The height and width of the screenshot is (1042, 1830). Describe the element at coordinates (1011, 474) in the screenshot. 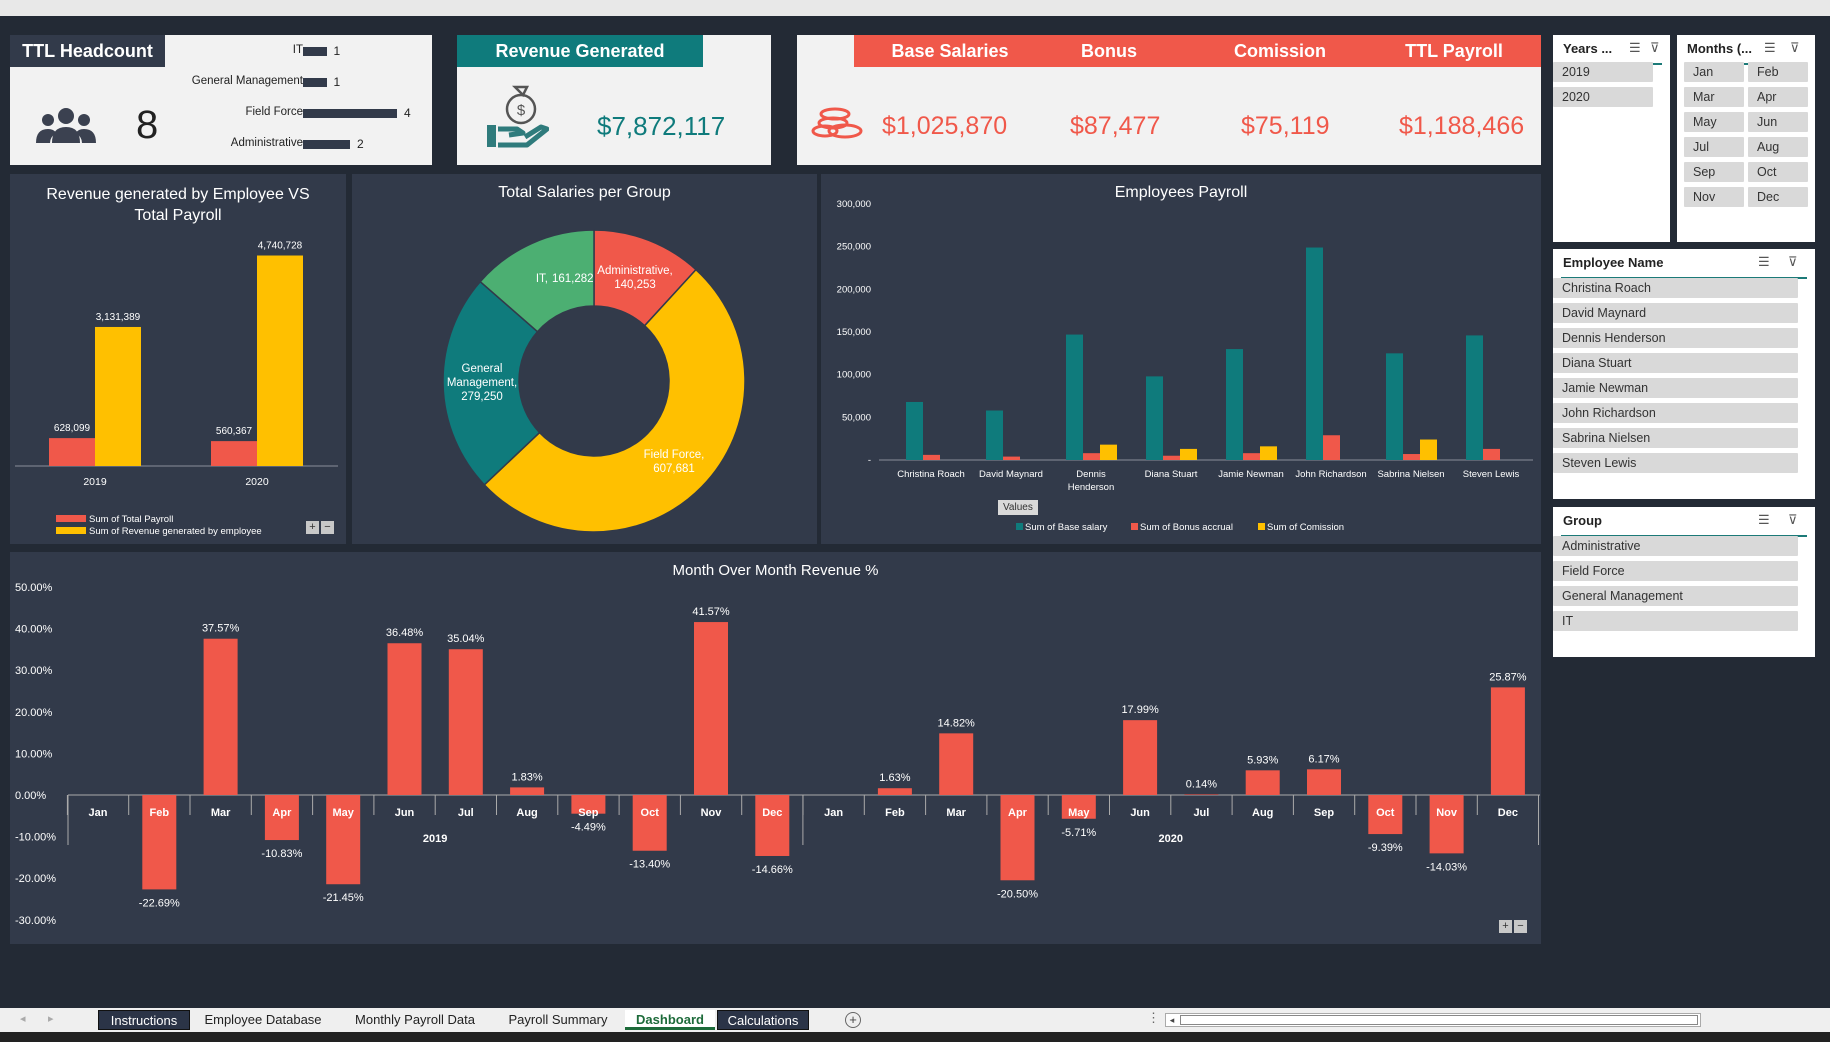

I see `x-tick-label: David Maynard` at that location.